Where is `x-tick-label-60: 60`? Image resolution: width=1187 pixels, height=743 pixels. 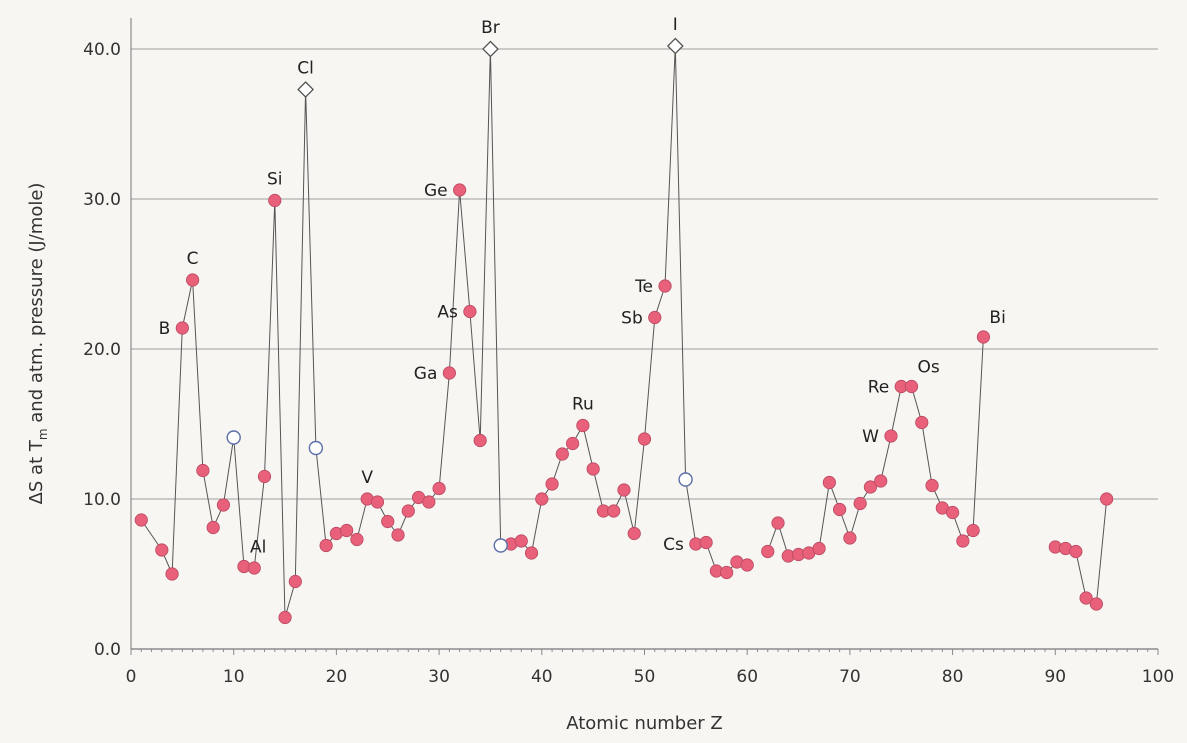
x-tick-label-60: 60 is located at coordinates (747, 677).